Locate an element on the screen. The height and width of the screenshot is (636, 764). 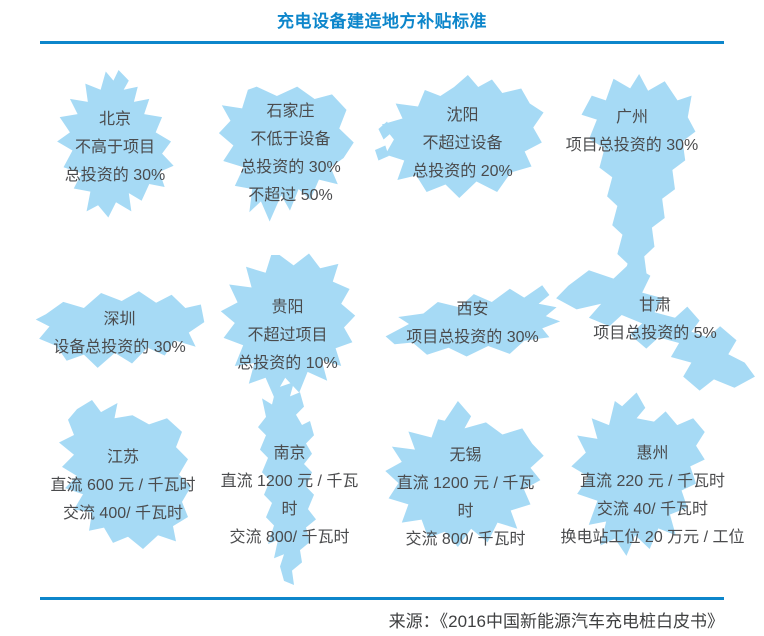
region-text-block: 西安项目总投资的 30% is located at coordinates (472, 324).